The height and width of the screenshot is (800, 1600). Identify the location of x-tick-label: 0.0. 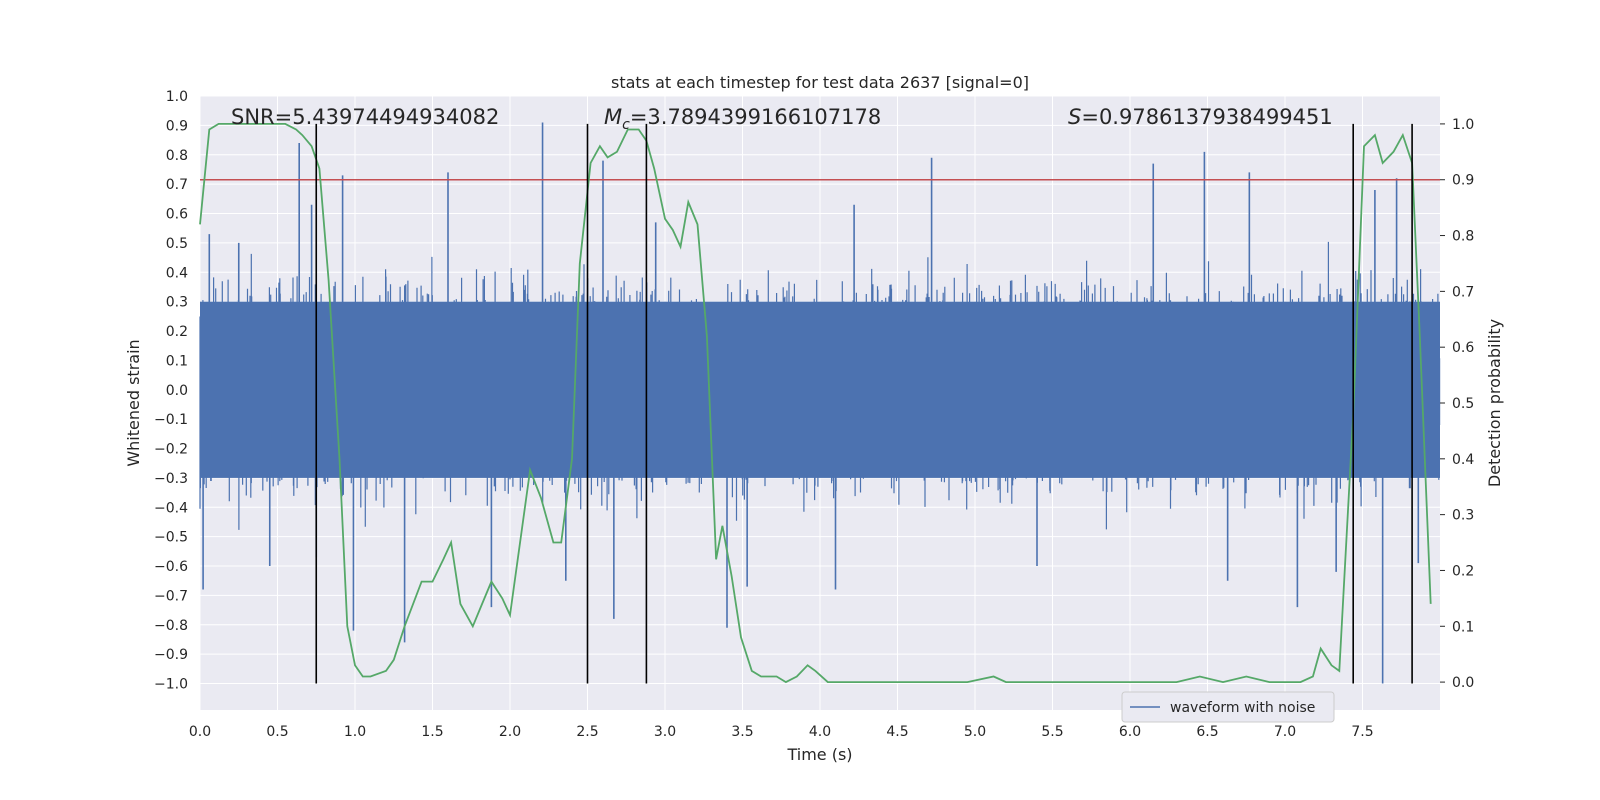
(200, 732).